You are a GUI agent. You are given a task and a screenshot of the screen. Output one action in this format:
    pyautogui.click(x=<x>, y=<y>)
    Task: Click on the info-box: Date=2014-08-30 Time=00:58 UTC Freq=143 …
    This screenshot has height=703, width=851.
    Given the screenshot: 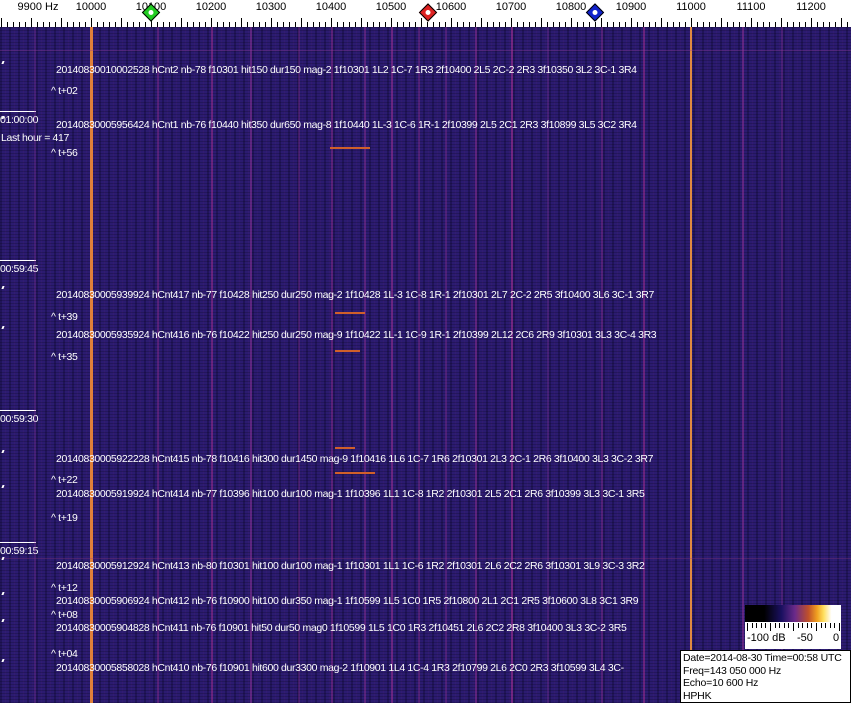 What is the action you would take?
    pyautogui.click(x=765, y=676)
    